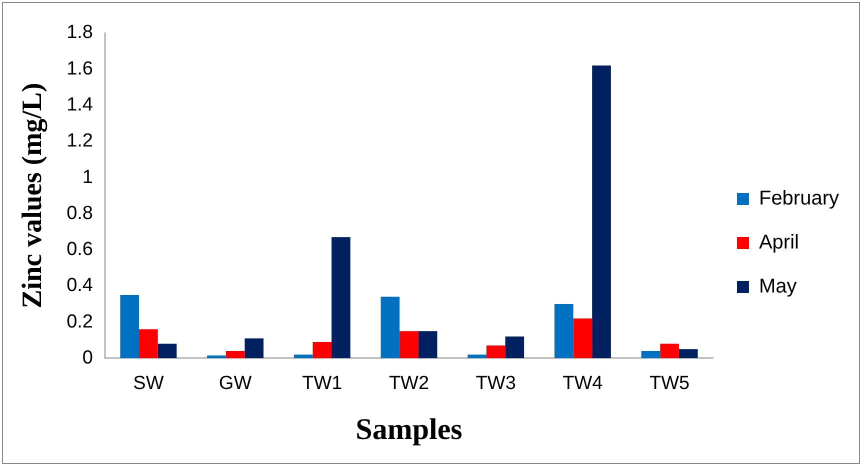 Image resolution: width=864 pixels, height=468 pixels. I want to click on y-tick-label: 0, so click(88, 357).